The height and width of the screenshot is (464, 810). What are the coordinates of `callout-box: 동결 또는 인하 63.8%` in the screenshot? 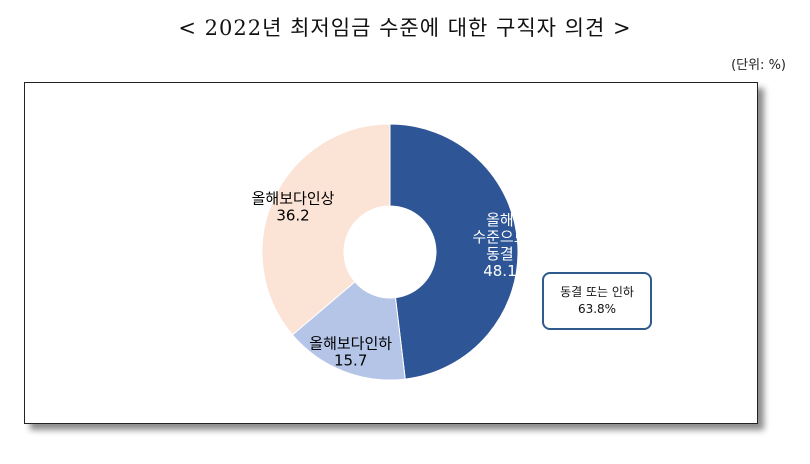 It's located at (597, 301).